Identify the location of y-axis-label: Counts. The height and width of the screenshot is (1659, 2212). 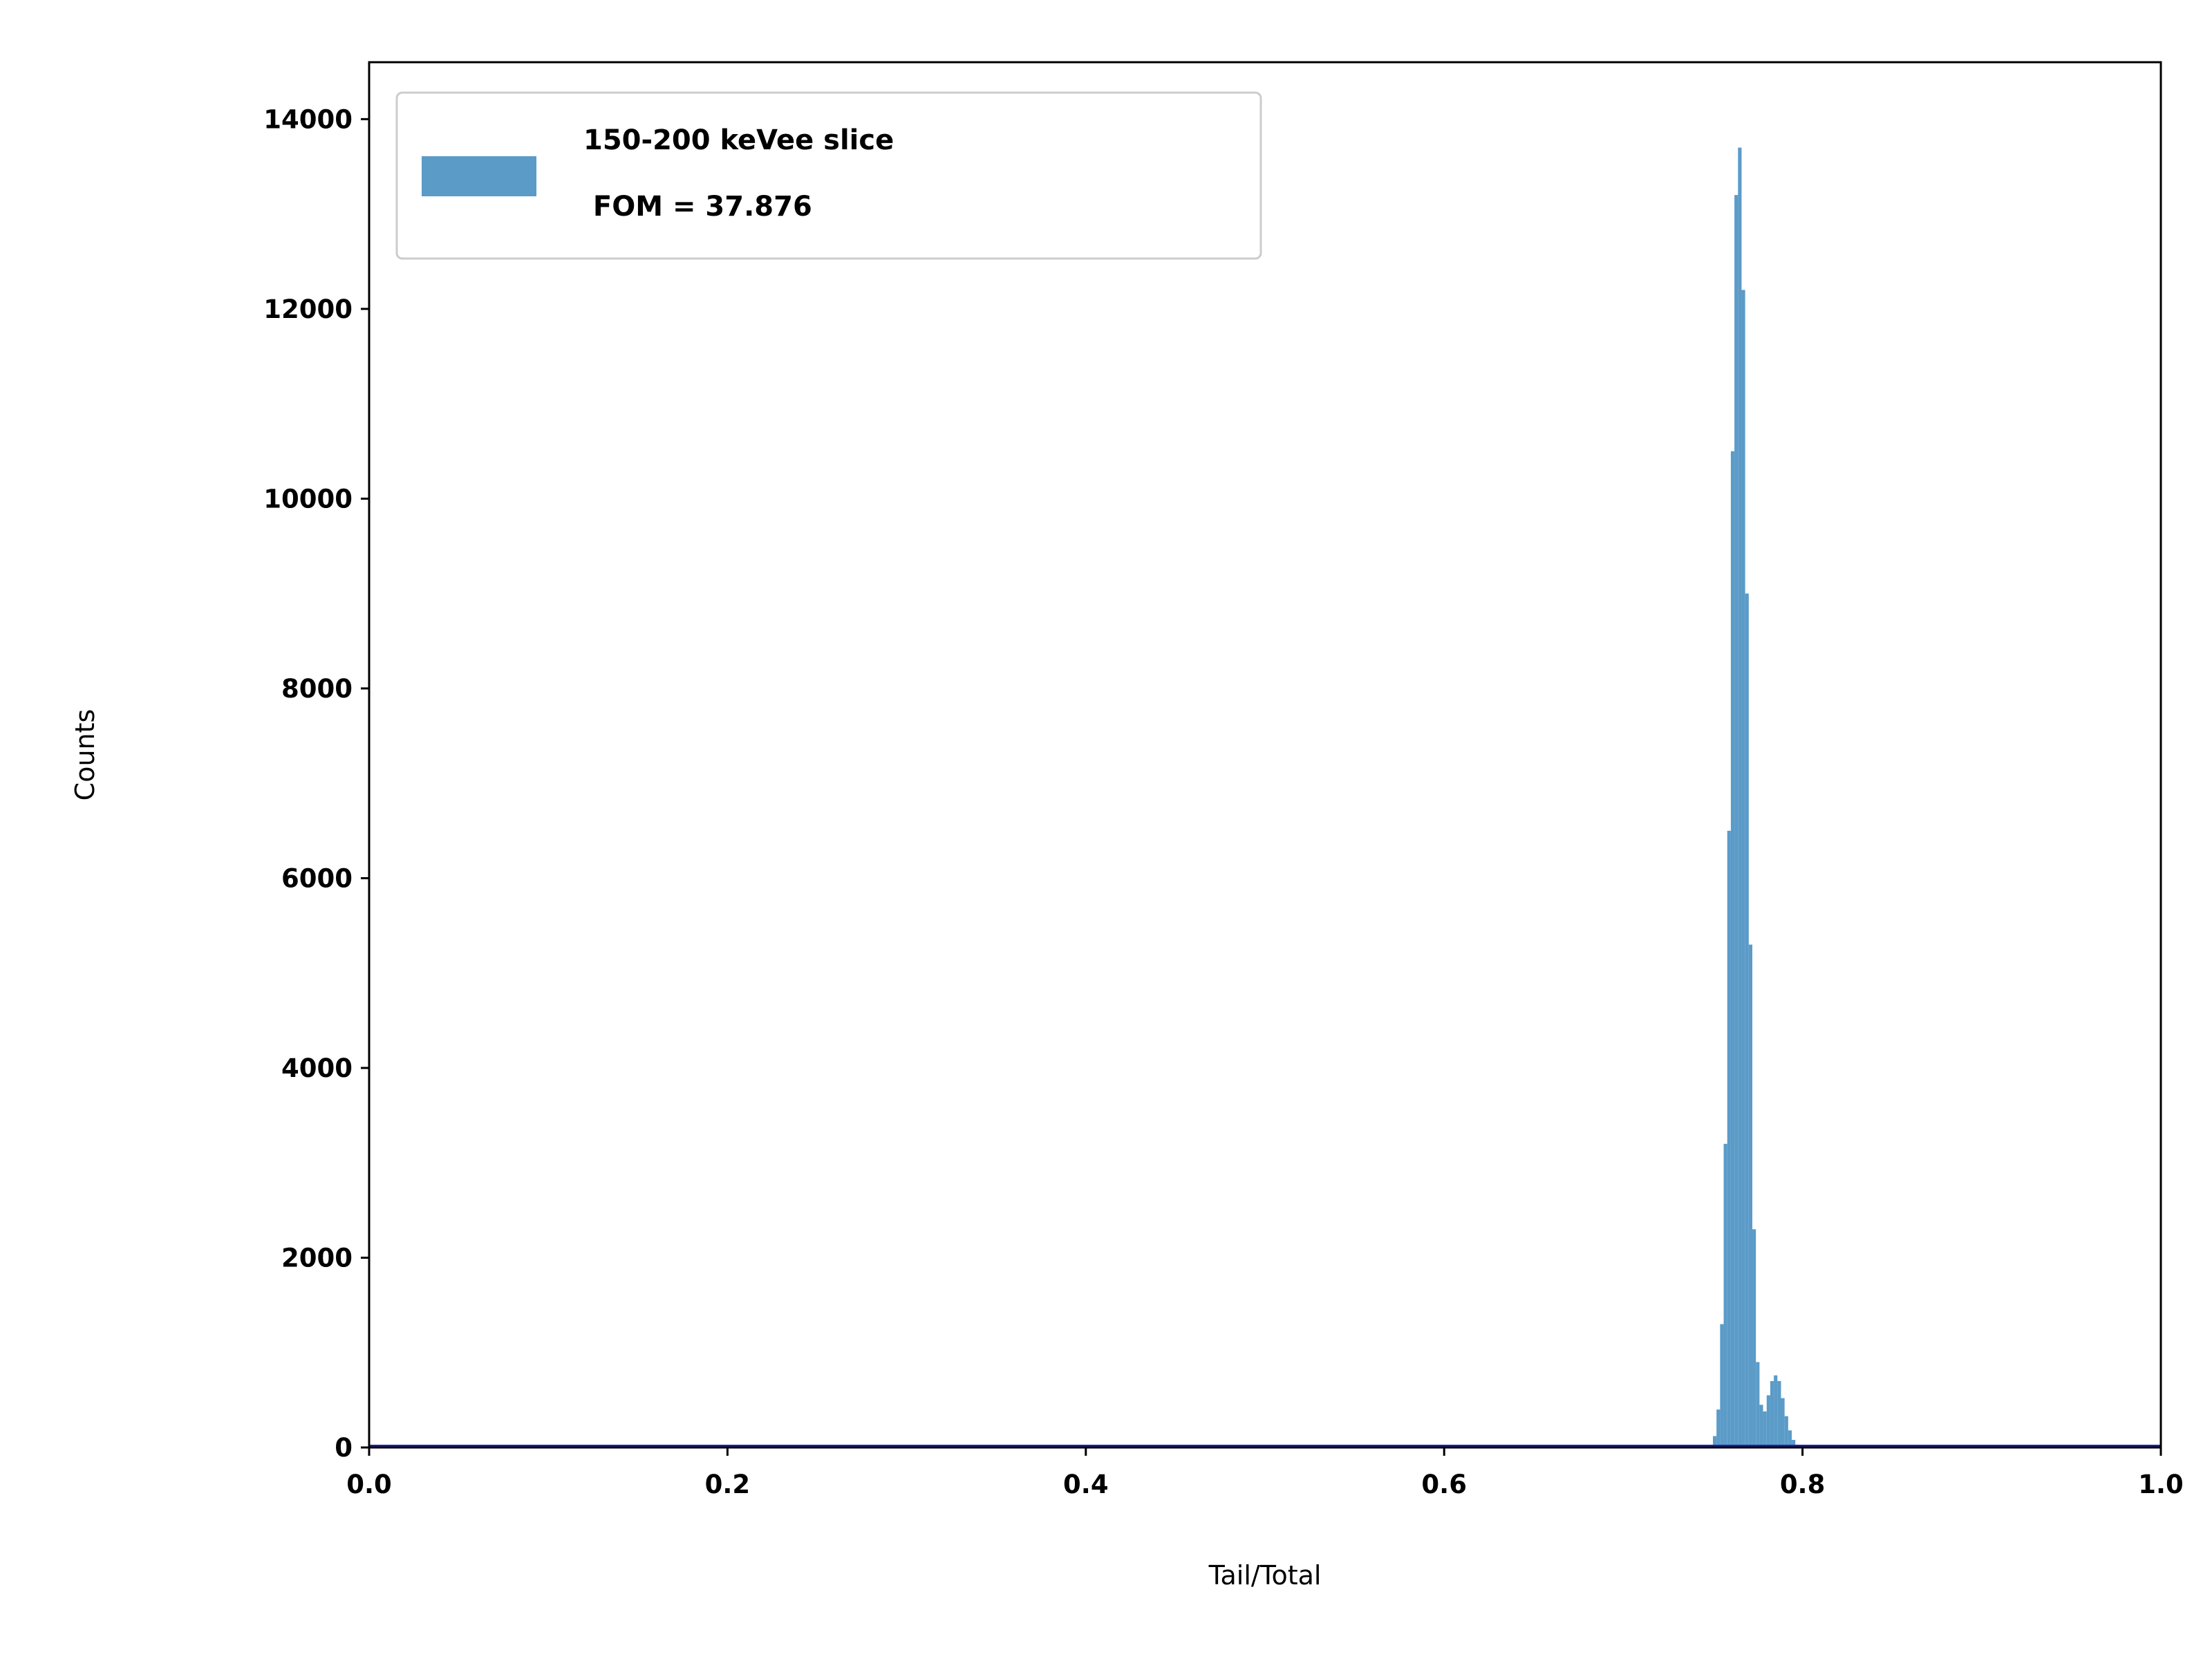
(85, 755).